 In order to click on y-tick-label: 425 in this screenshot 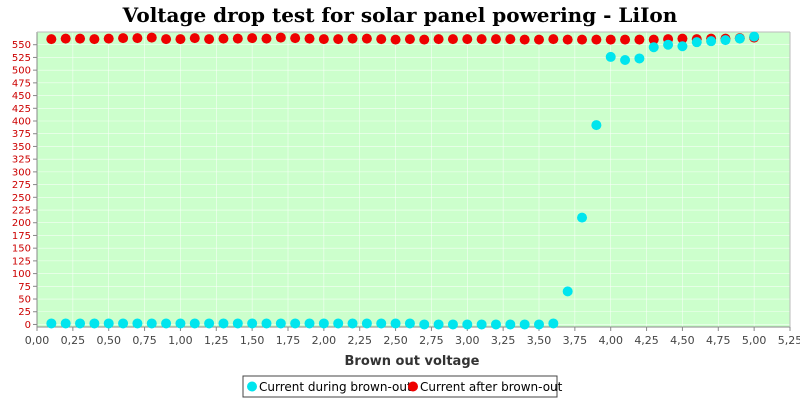, I will do `click(21, 109)`.